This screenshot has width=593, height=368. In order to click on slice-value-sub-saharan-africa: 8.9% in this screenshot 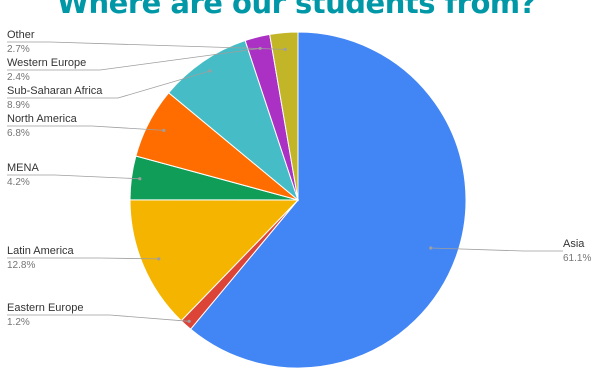, I will do `click(18, 105)`.